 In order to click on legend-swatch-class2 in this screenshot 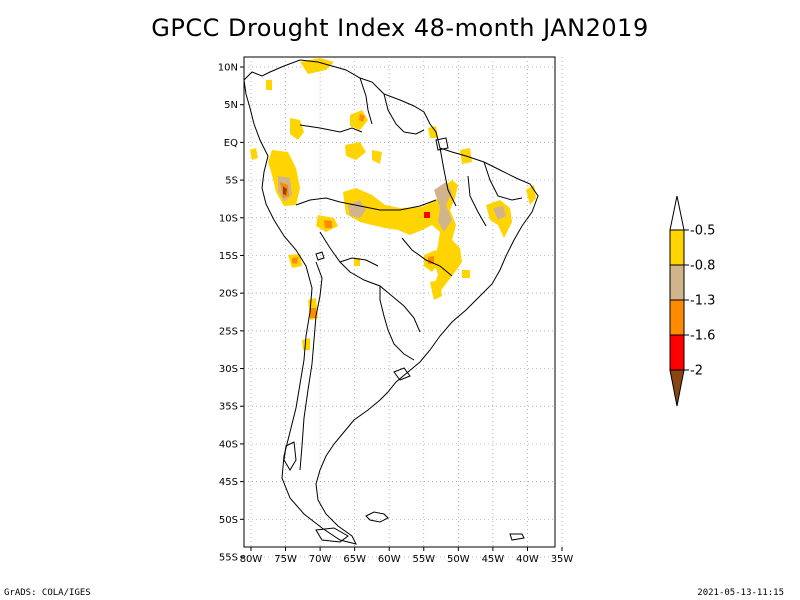, I will do `click(677, 282)`.